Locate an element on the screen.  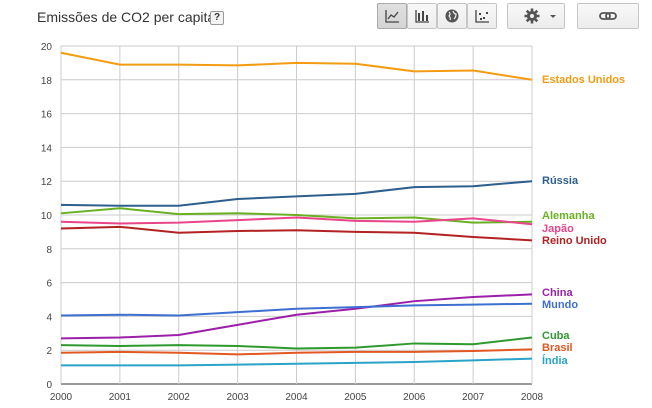
settings-button-graphic is located at coordinates (540, 16).